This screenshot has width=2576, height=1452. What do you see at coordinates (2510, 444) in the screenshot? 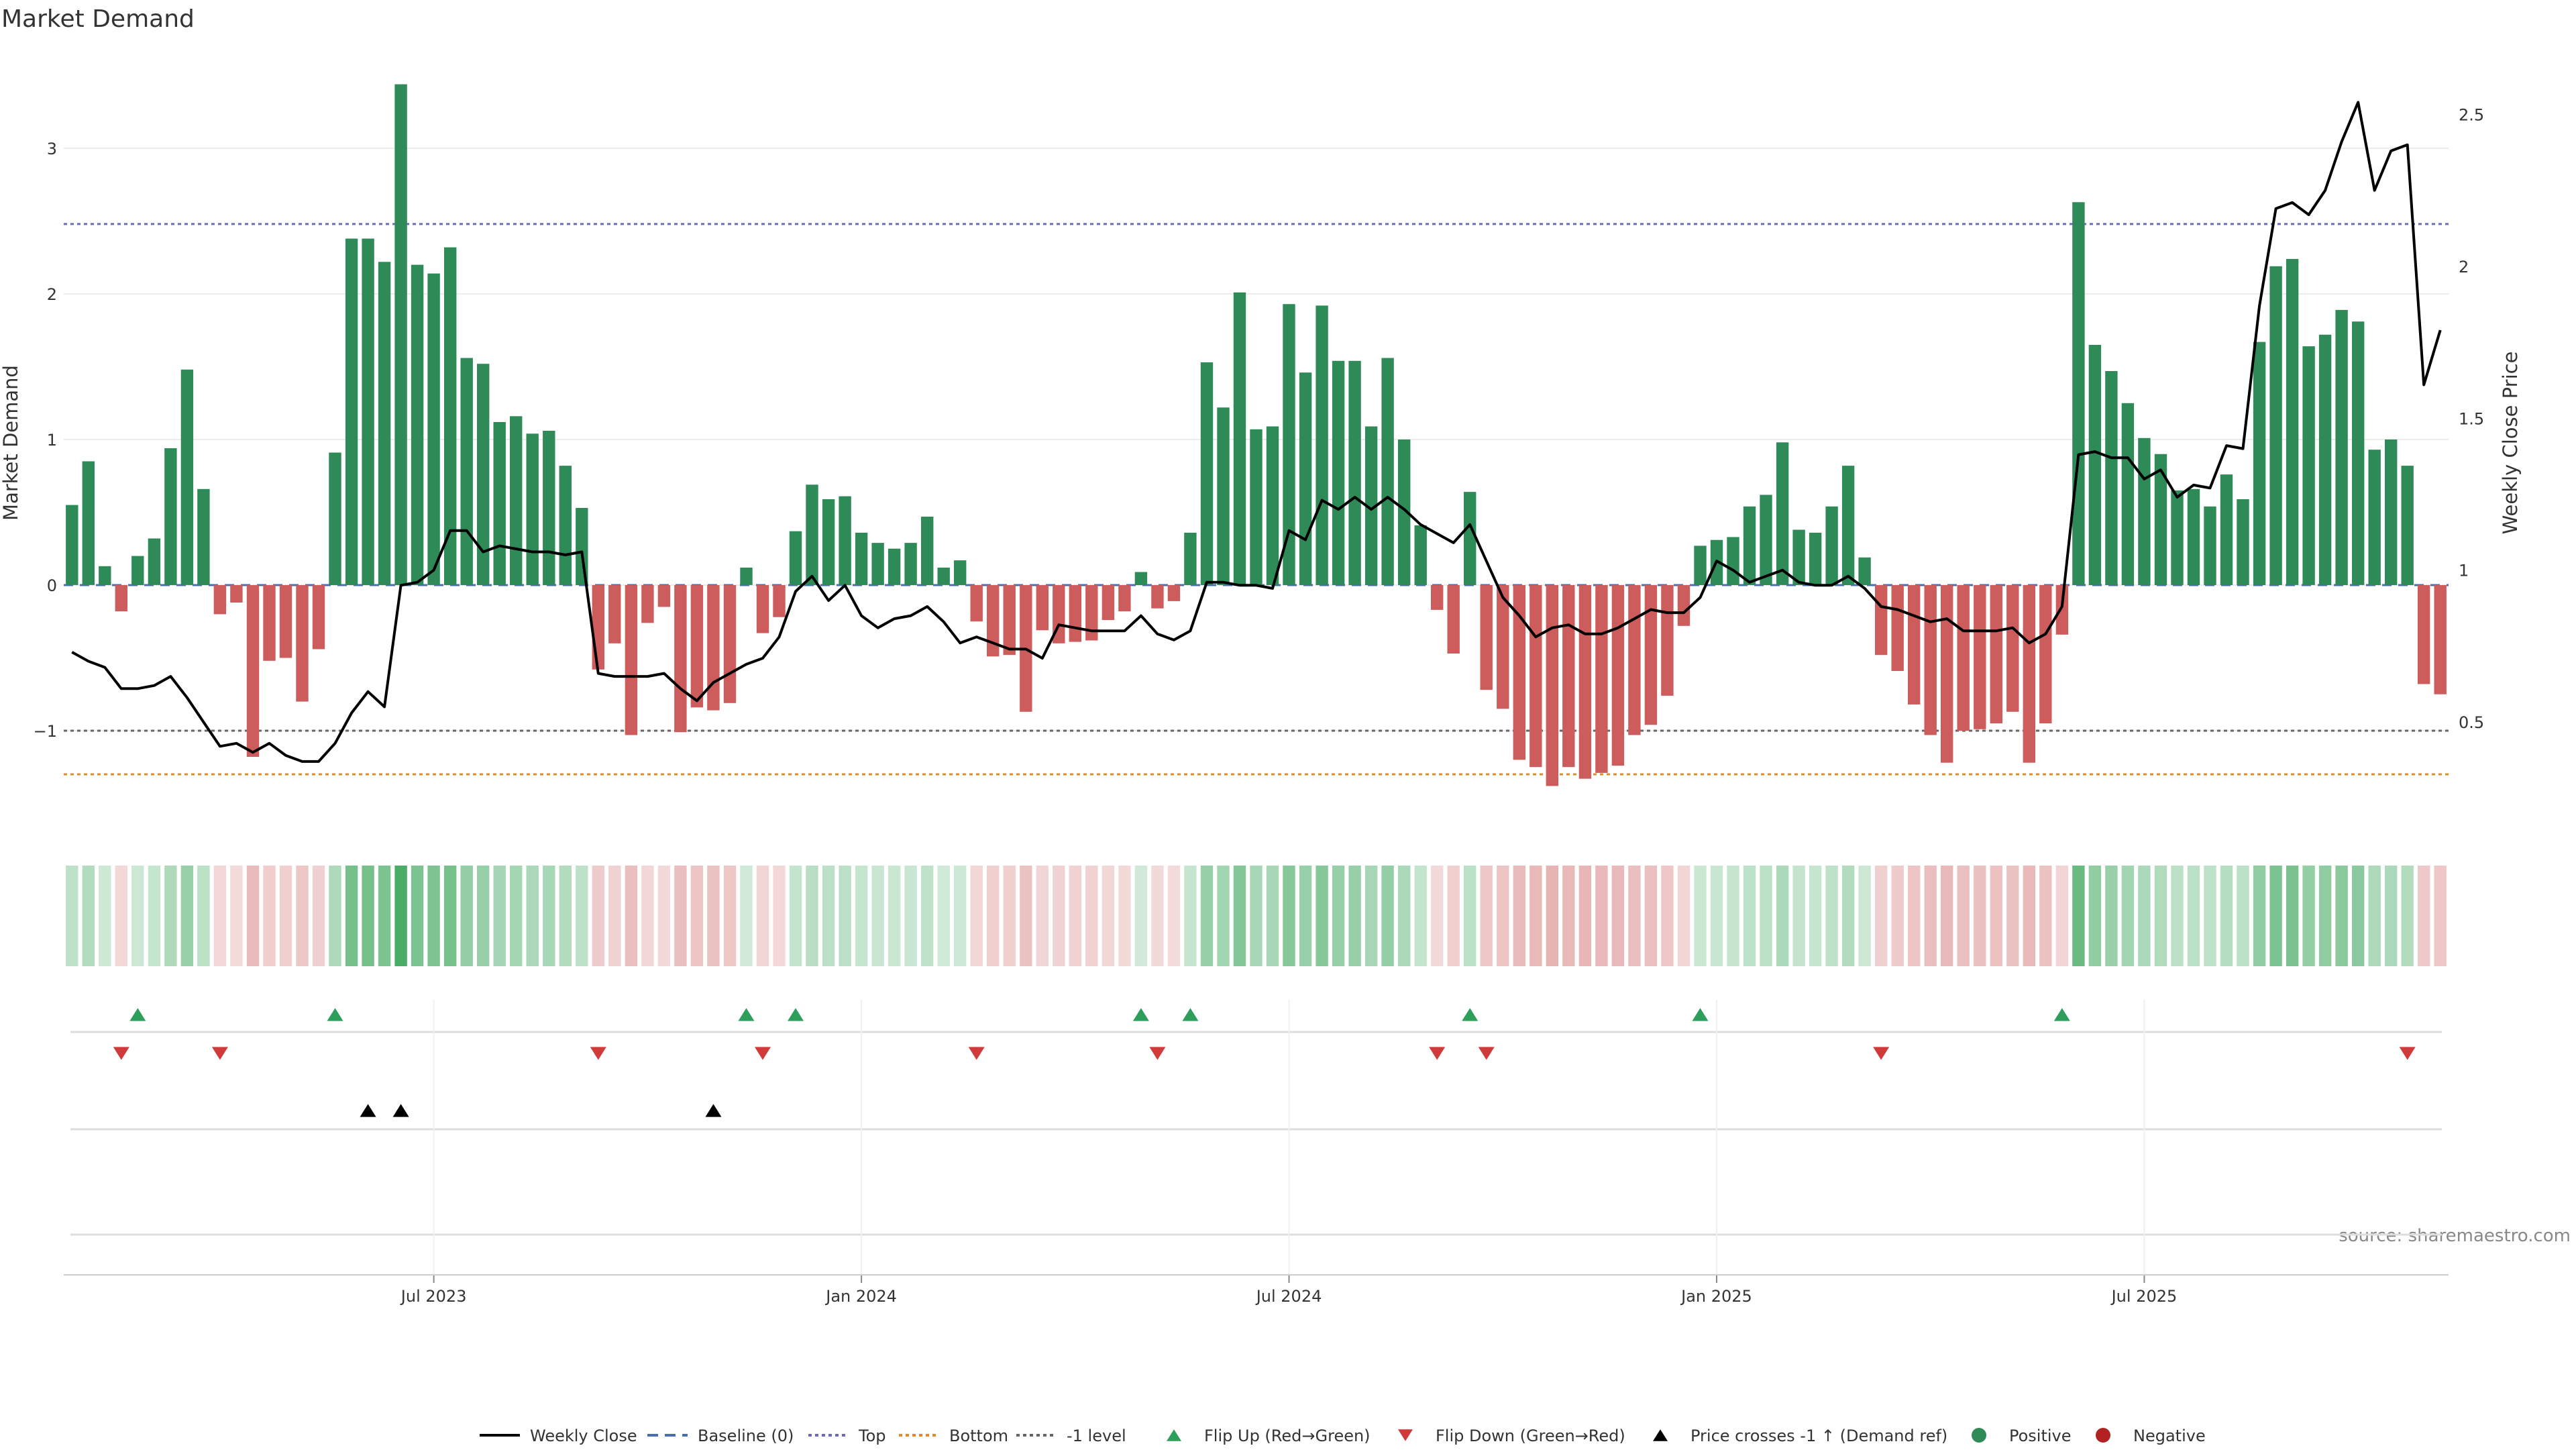
I see `y2-axis-label: Weekly Close Price` at bounding box center [2510, 444].